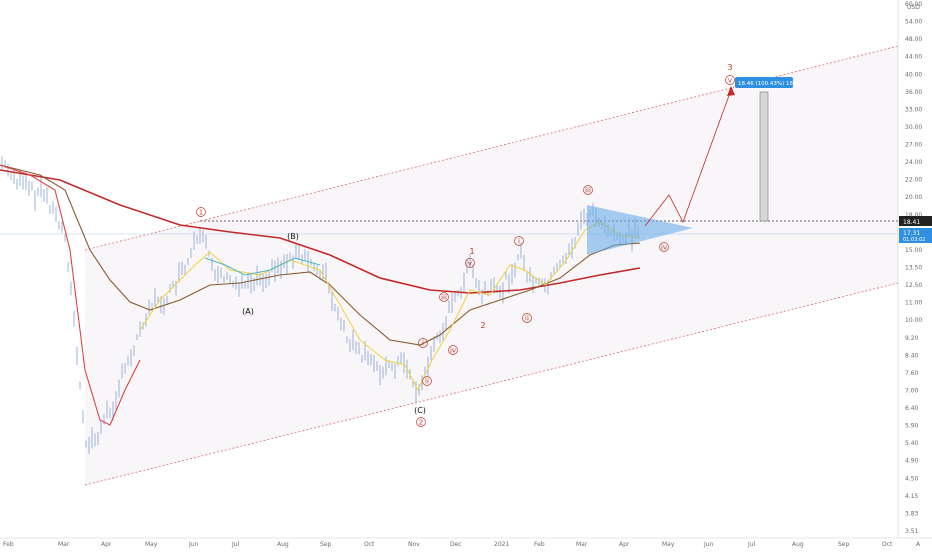 The image size is (932, 554). I want to click on y-tick-label: 3.83, so click(912, 513).